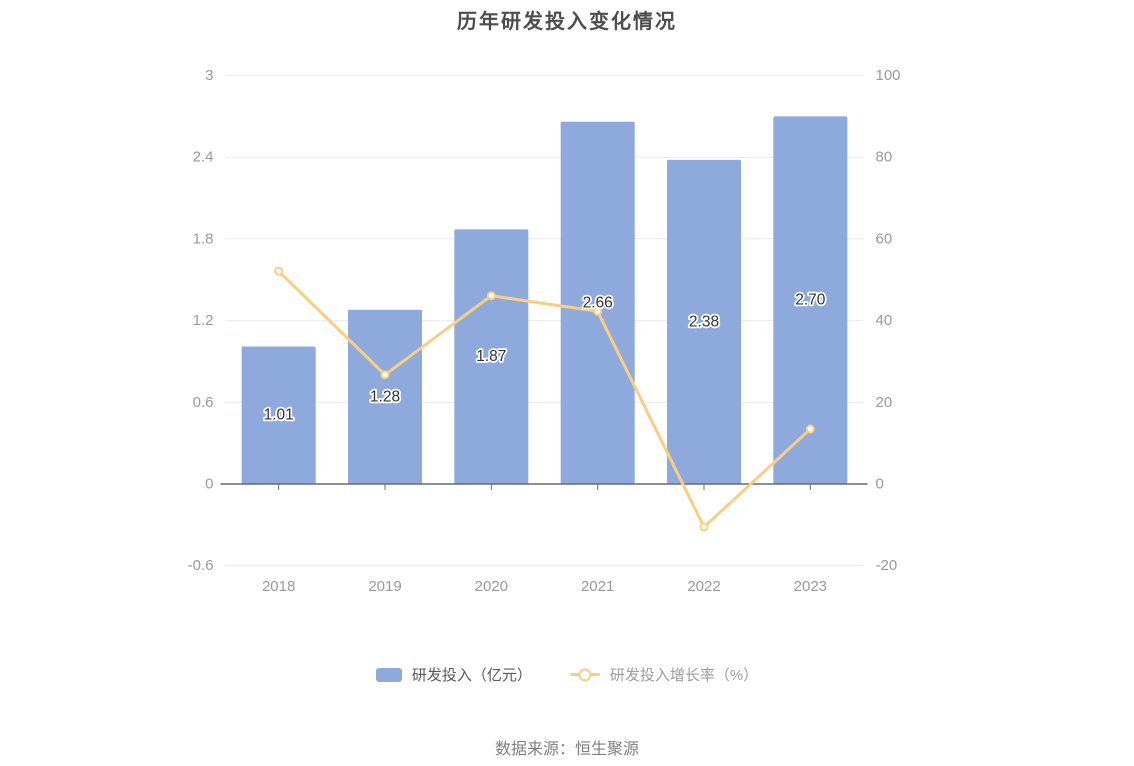  I want to click on line-point-2020, so click(491, 296).